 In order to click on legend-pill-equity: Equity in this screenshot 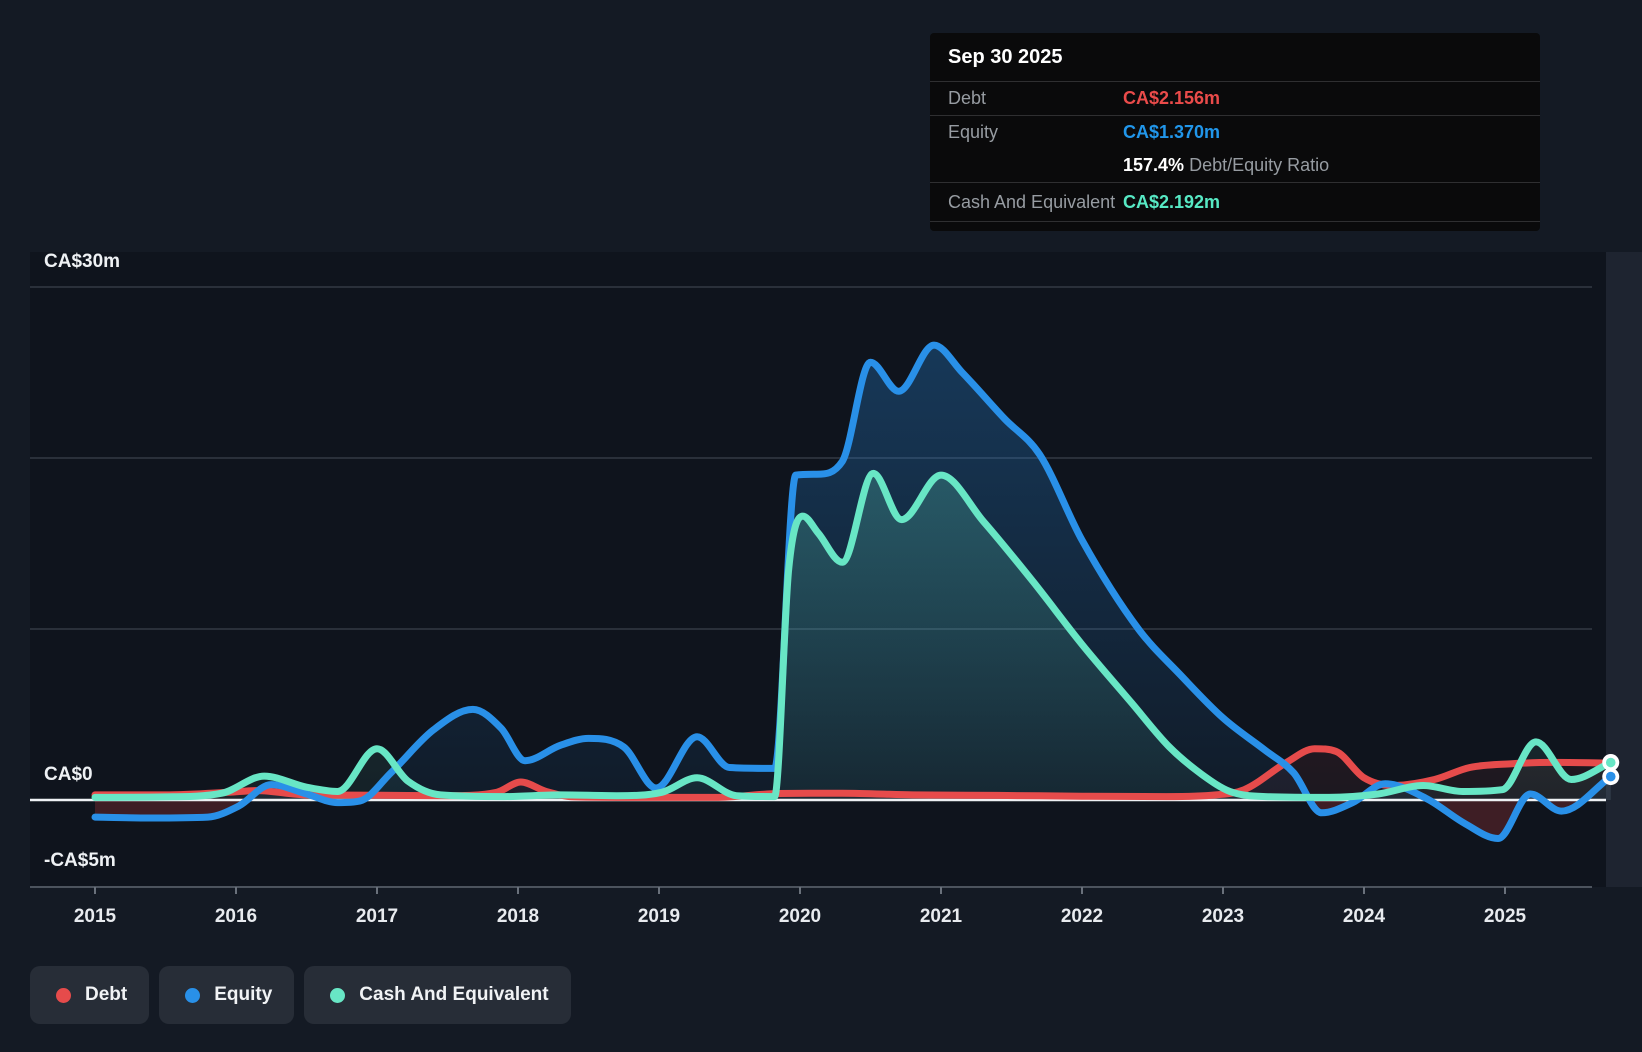, I will do `click(227, 995)`.